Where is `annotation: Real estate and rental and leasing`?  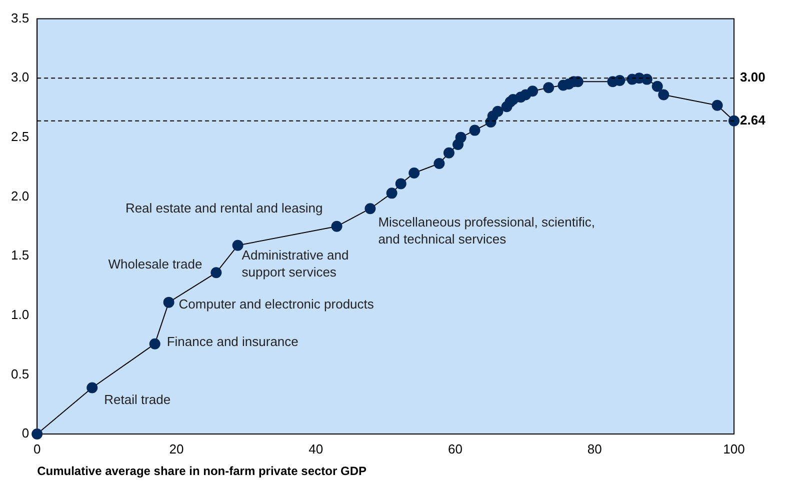 annotation: Real estate and rental and leasing is located at coordinates (224, 208).